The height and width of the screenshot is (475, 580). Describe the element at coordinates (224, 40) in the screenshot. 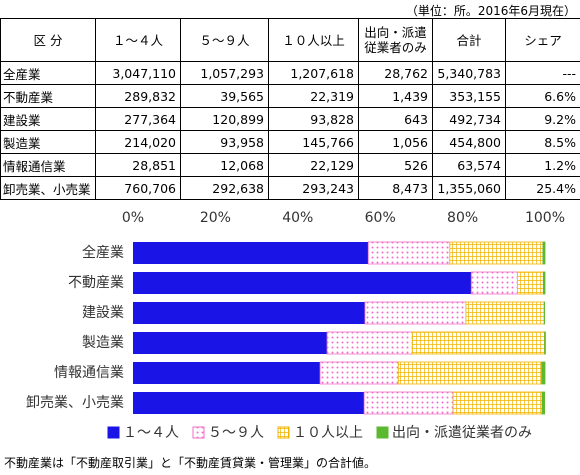

I see `table-cell: ５～９人` at that location.